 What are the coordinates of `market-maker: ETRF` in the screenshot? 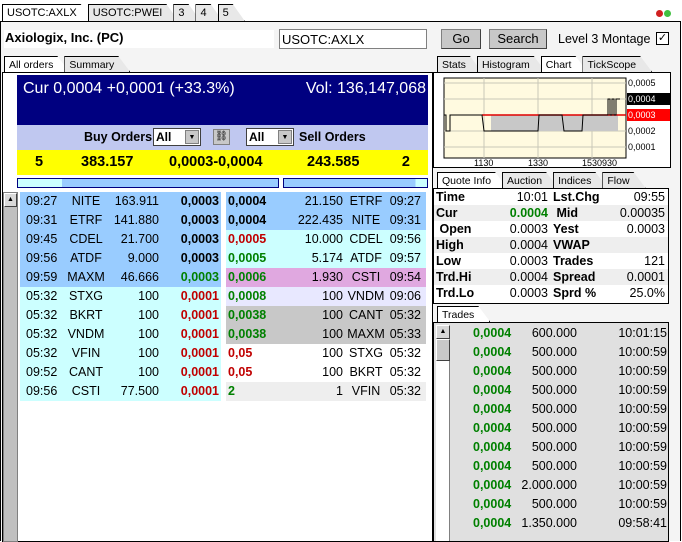 It's located at (366, 201).